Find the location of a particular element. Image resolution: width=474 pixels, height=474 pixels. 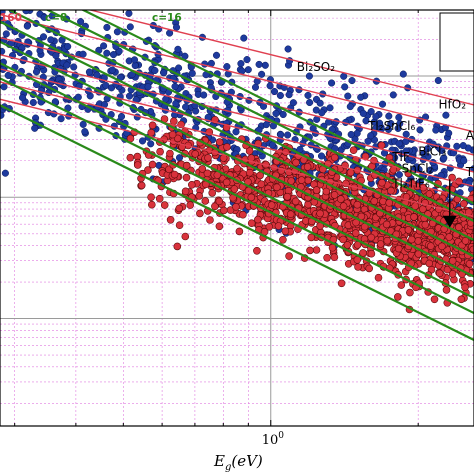

compound-label: SnCl₂ is located at coordinates (418, 169).